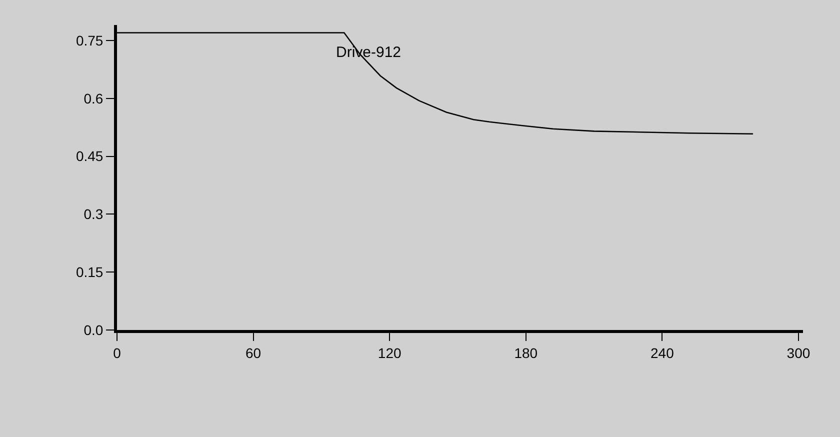 The height and width of the screenshot is (437, 840). I want to click on x-tick-label: 240, so click(662, 352).